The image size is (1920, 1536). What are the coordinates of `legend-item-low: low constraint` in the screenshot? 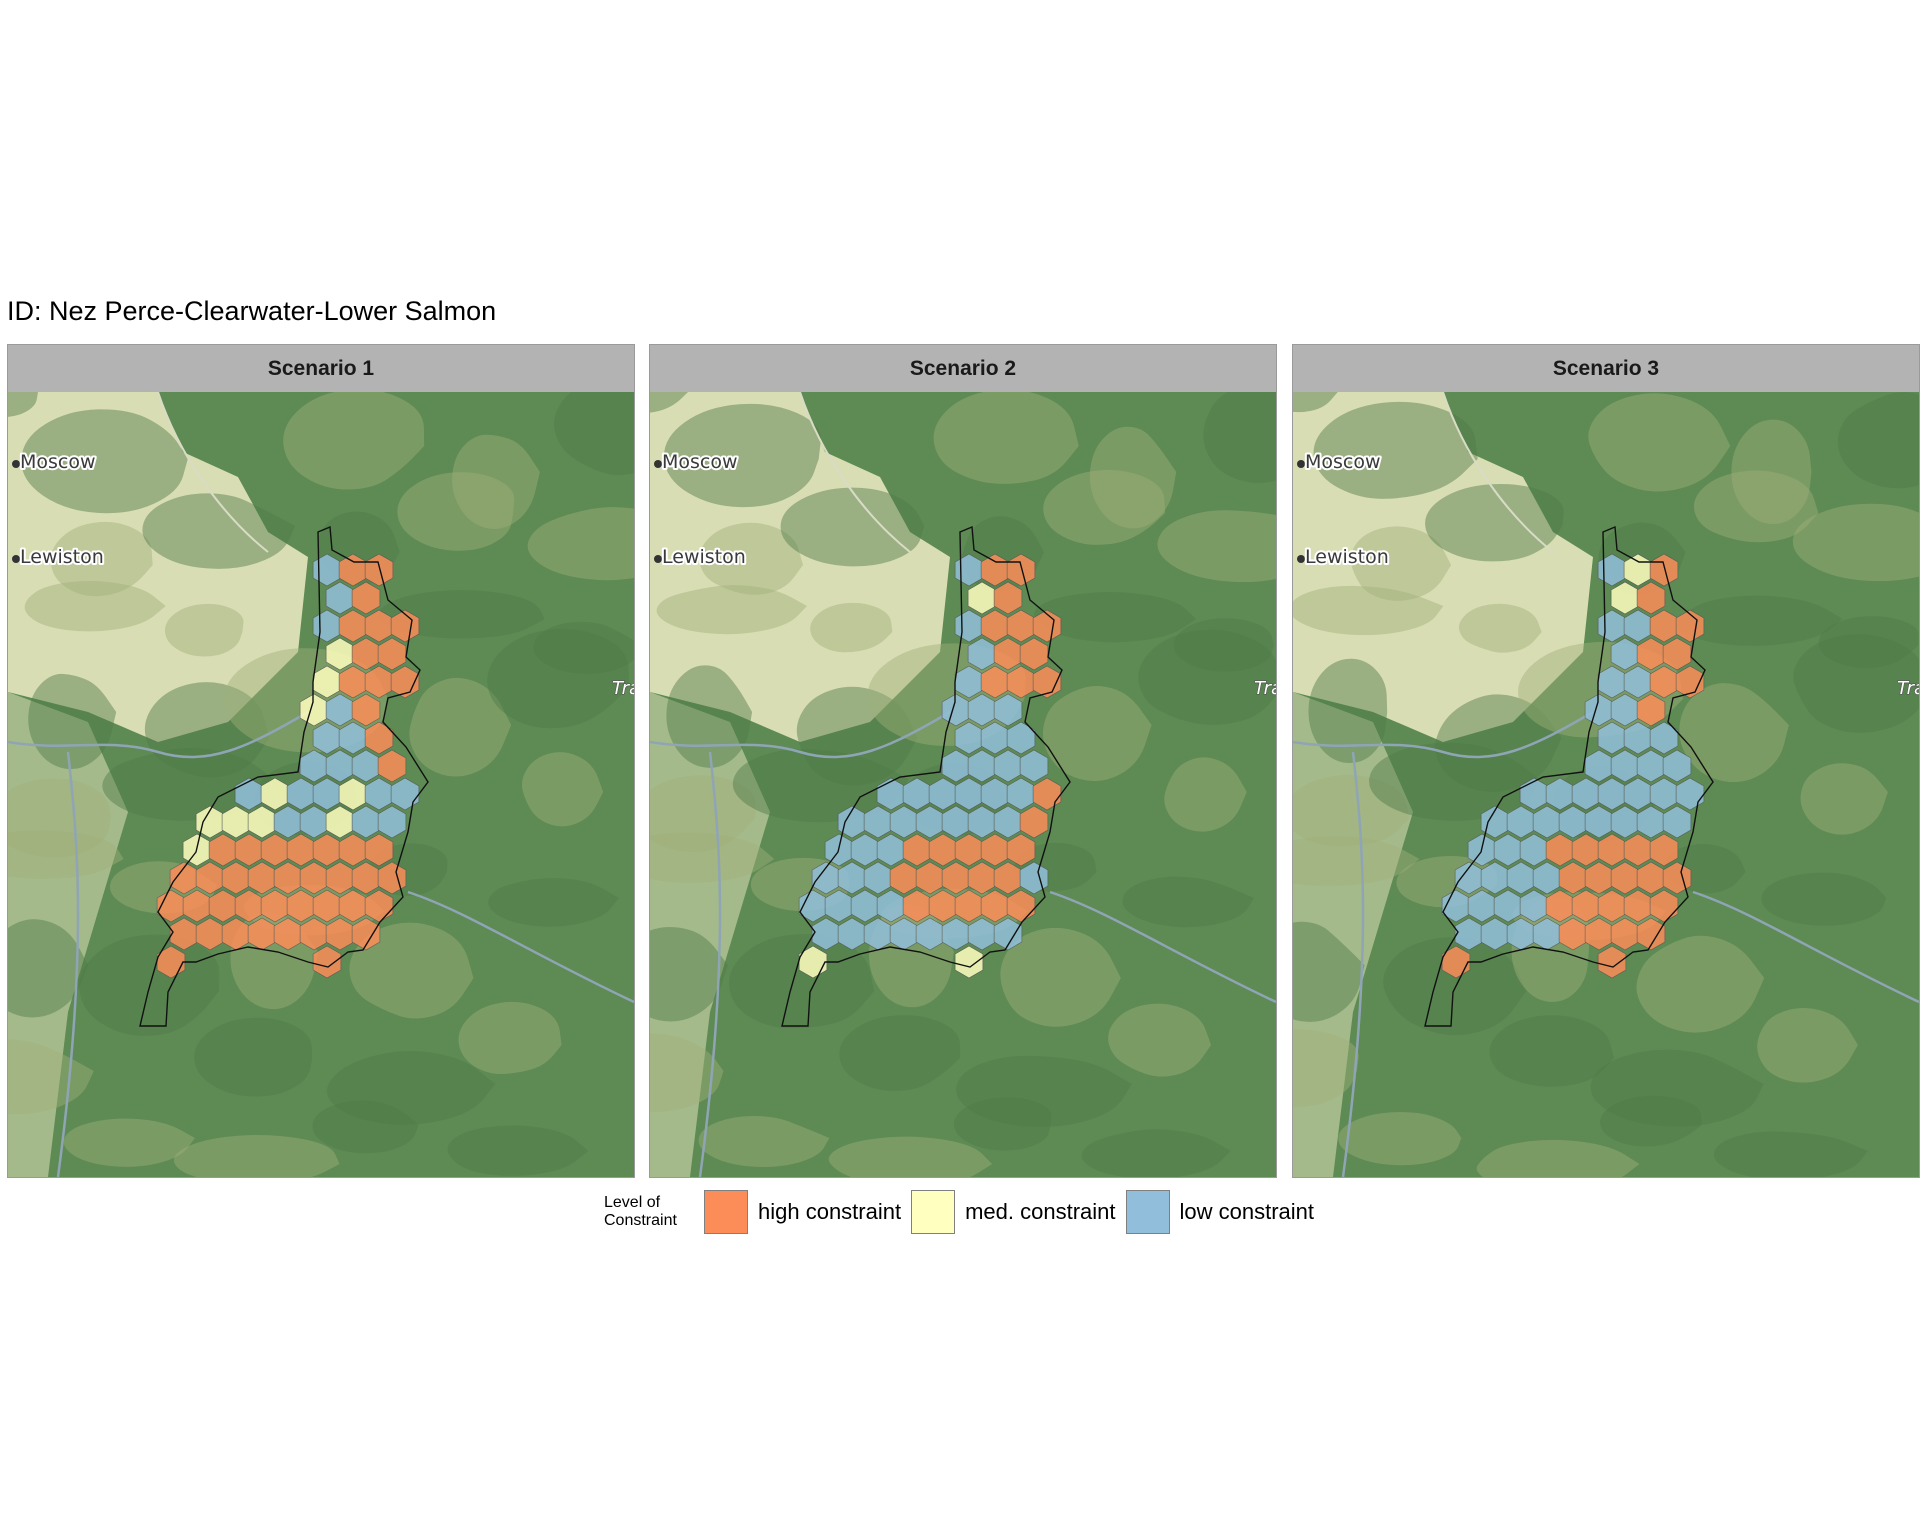 It's located at (1220, 1212).